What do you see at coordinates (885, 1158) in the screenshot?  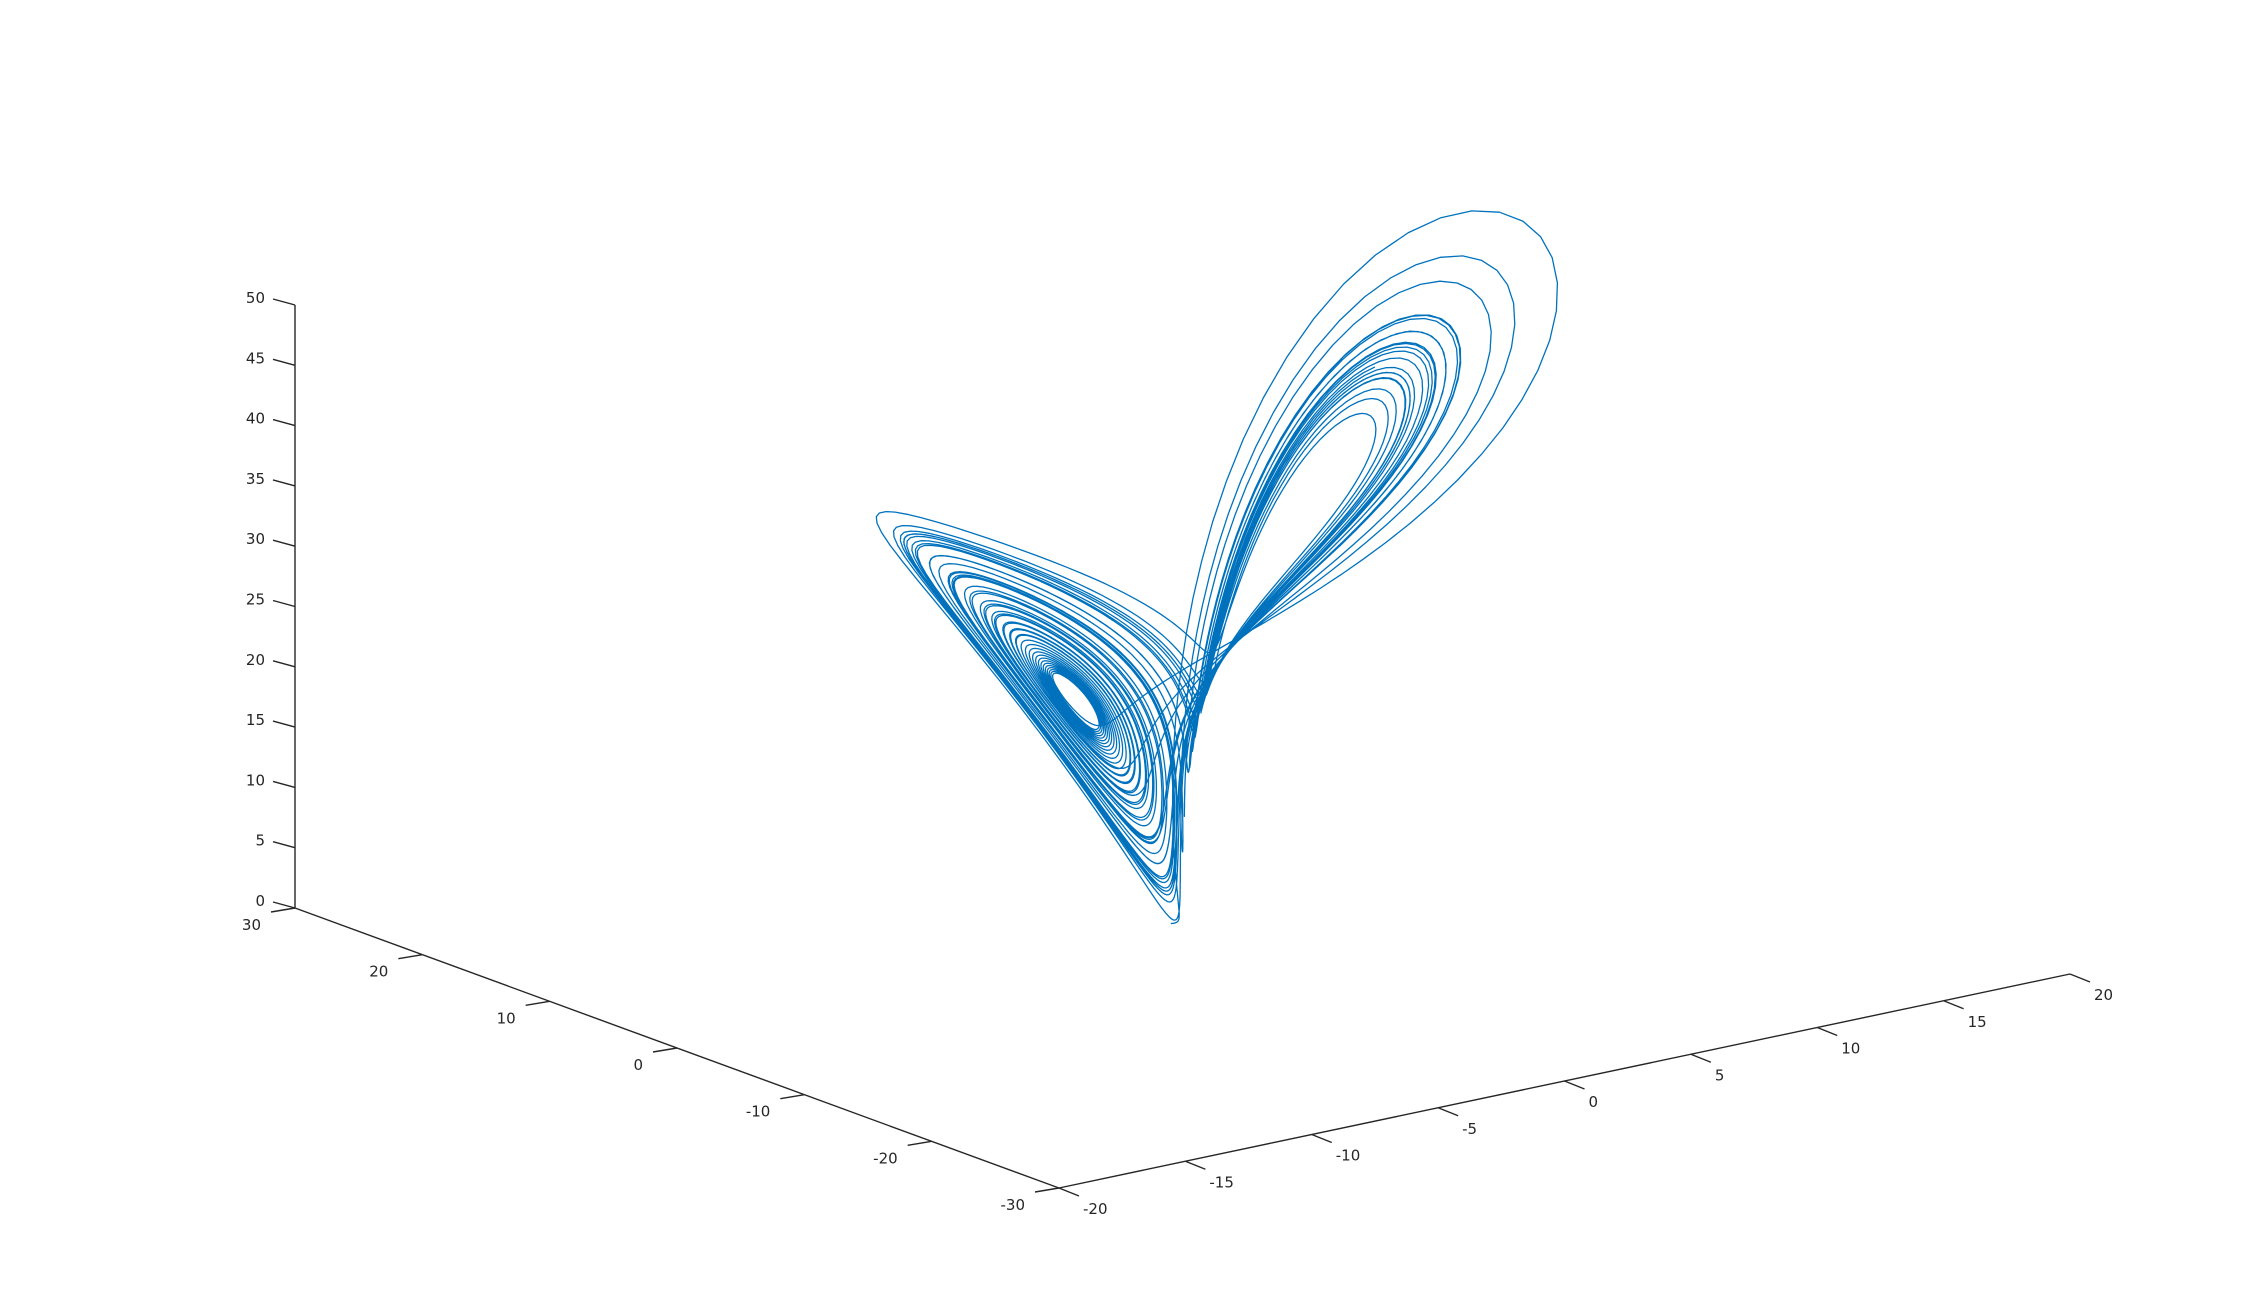 I see `y-tick-label: -20` at bounding box center [885, 1158].